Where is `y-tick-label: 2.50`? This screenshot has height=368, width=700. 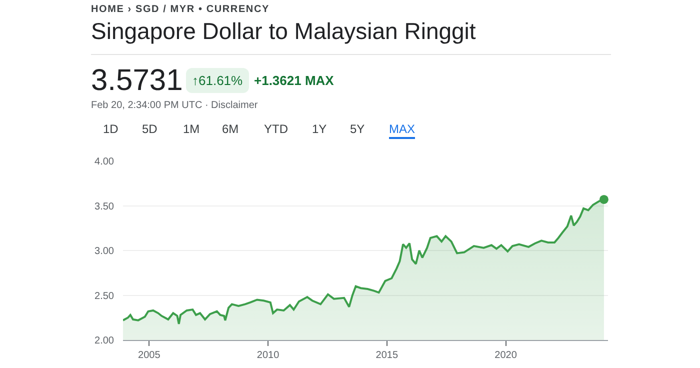
y-tick-label: 2.50 is located at coordinates (104, 296).